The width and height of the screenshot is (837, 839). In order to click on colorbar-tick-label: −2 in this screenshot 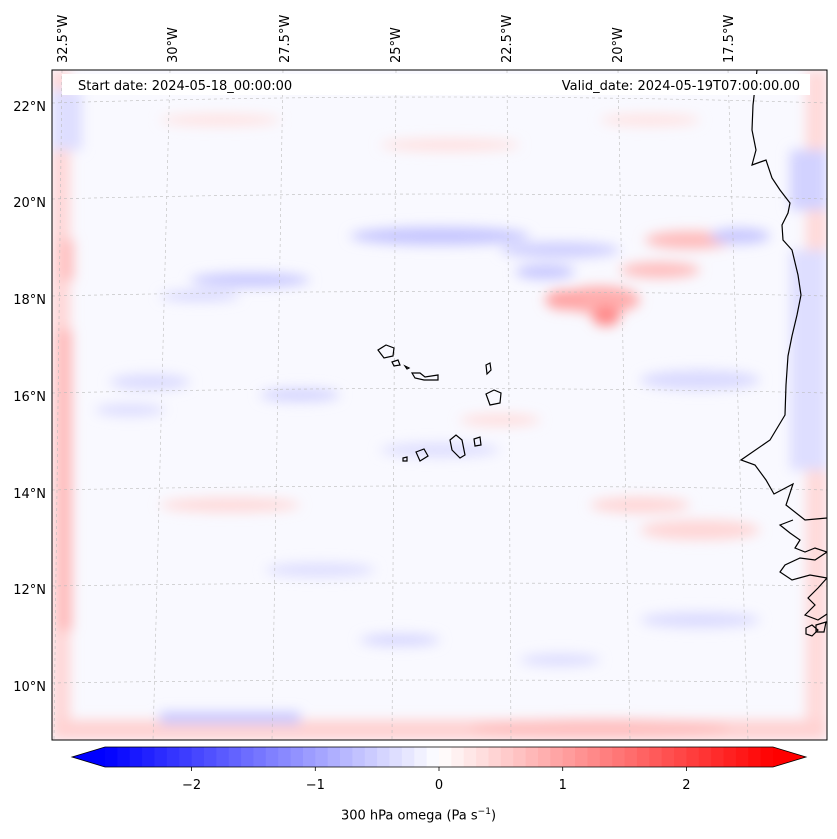, I will do `click(191, 785)`.